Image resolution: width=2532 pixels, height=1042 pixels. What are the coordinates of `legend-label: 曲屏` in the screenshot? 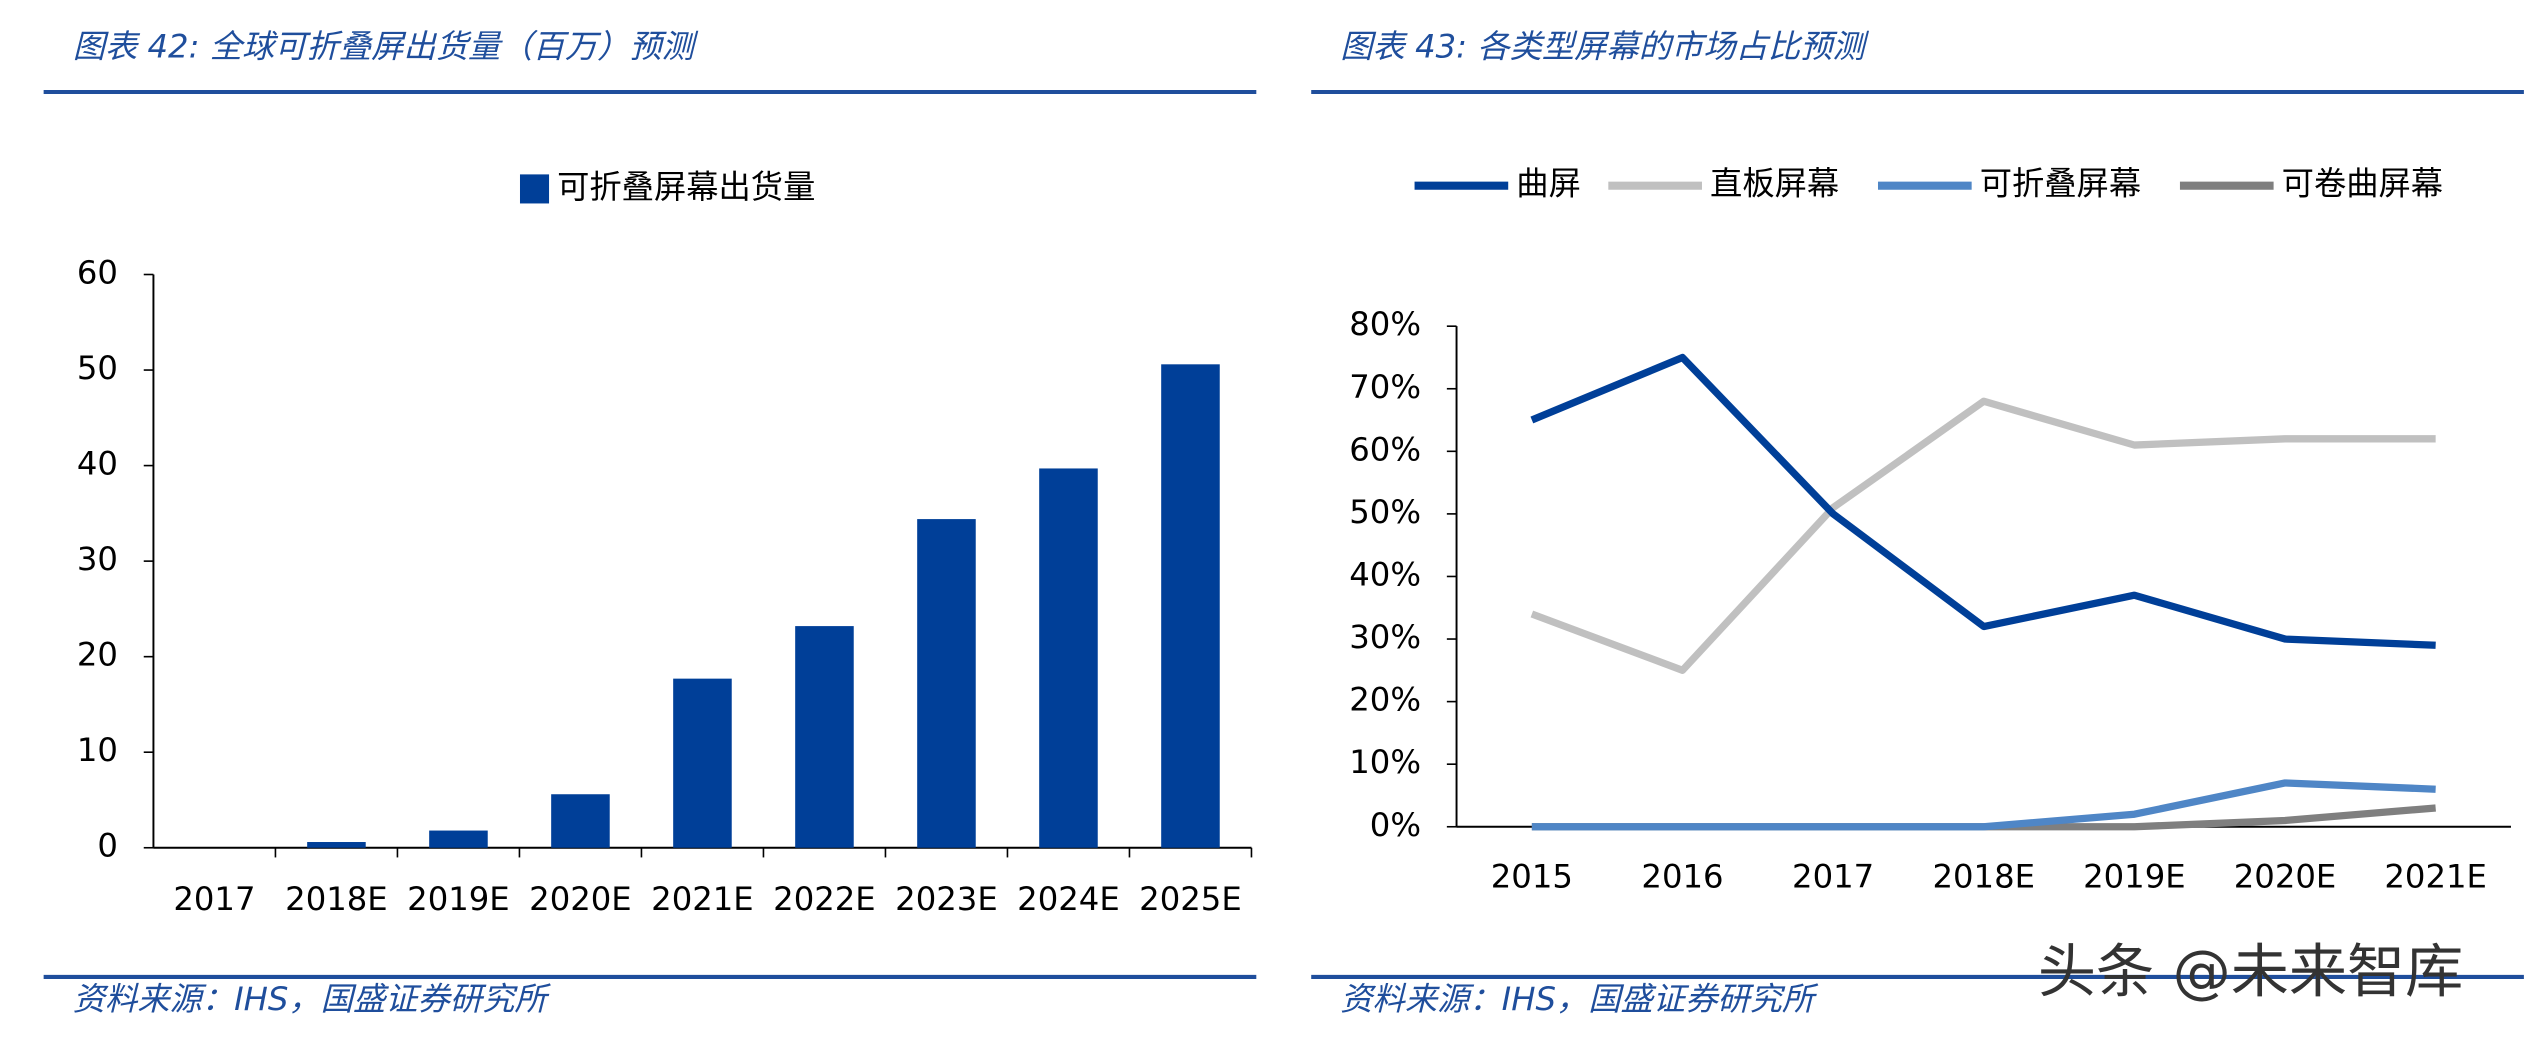 It's located at (1548, 184).